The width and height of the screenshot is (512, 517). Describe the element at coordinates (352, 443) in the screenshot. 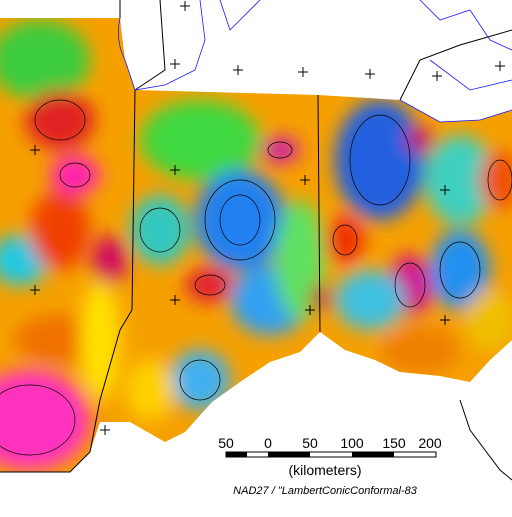

I see `scale-label: 100` at that location.